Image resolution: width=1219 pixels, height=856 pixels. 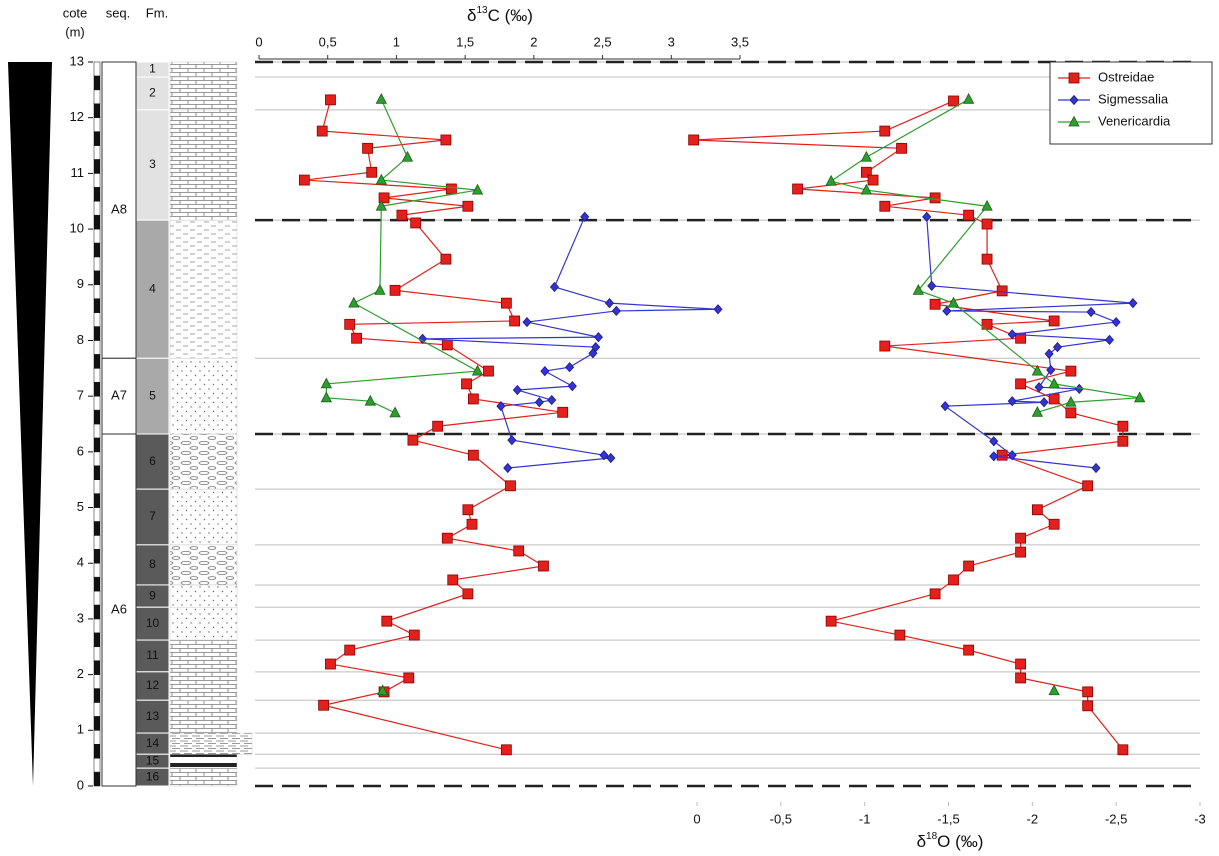 What do you see at coordinates (1134, 120) in the screenshot?
I see `legend-label: Venericardia` at bounding box center [1134, 120].